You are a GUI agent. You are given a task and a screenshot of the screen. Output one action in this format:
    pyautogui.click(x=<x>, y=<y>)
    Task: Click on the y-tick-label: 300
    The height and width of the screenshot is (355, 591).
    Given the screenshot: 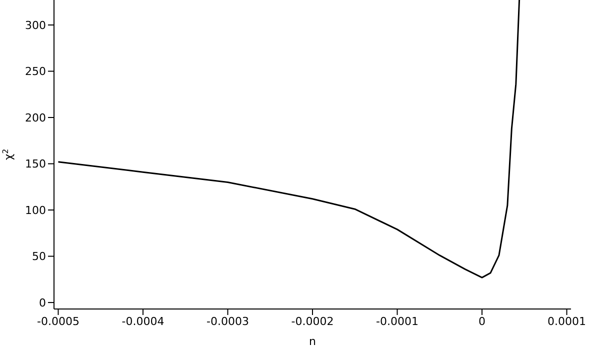 What is the action you would take?
    pyautogui.click(x=35, y=25)
    